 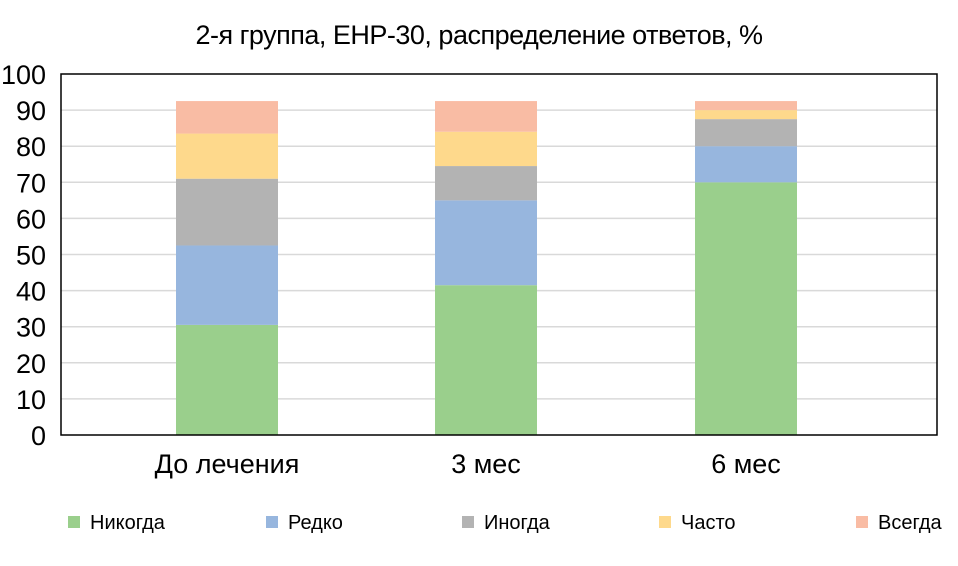 What do you see at coordinates (31, 111) in the screenshot?
I see `y-tick-label: 90` at bounding box center [31, 111].